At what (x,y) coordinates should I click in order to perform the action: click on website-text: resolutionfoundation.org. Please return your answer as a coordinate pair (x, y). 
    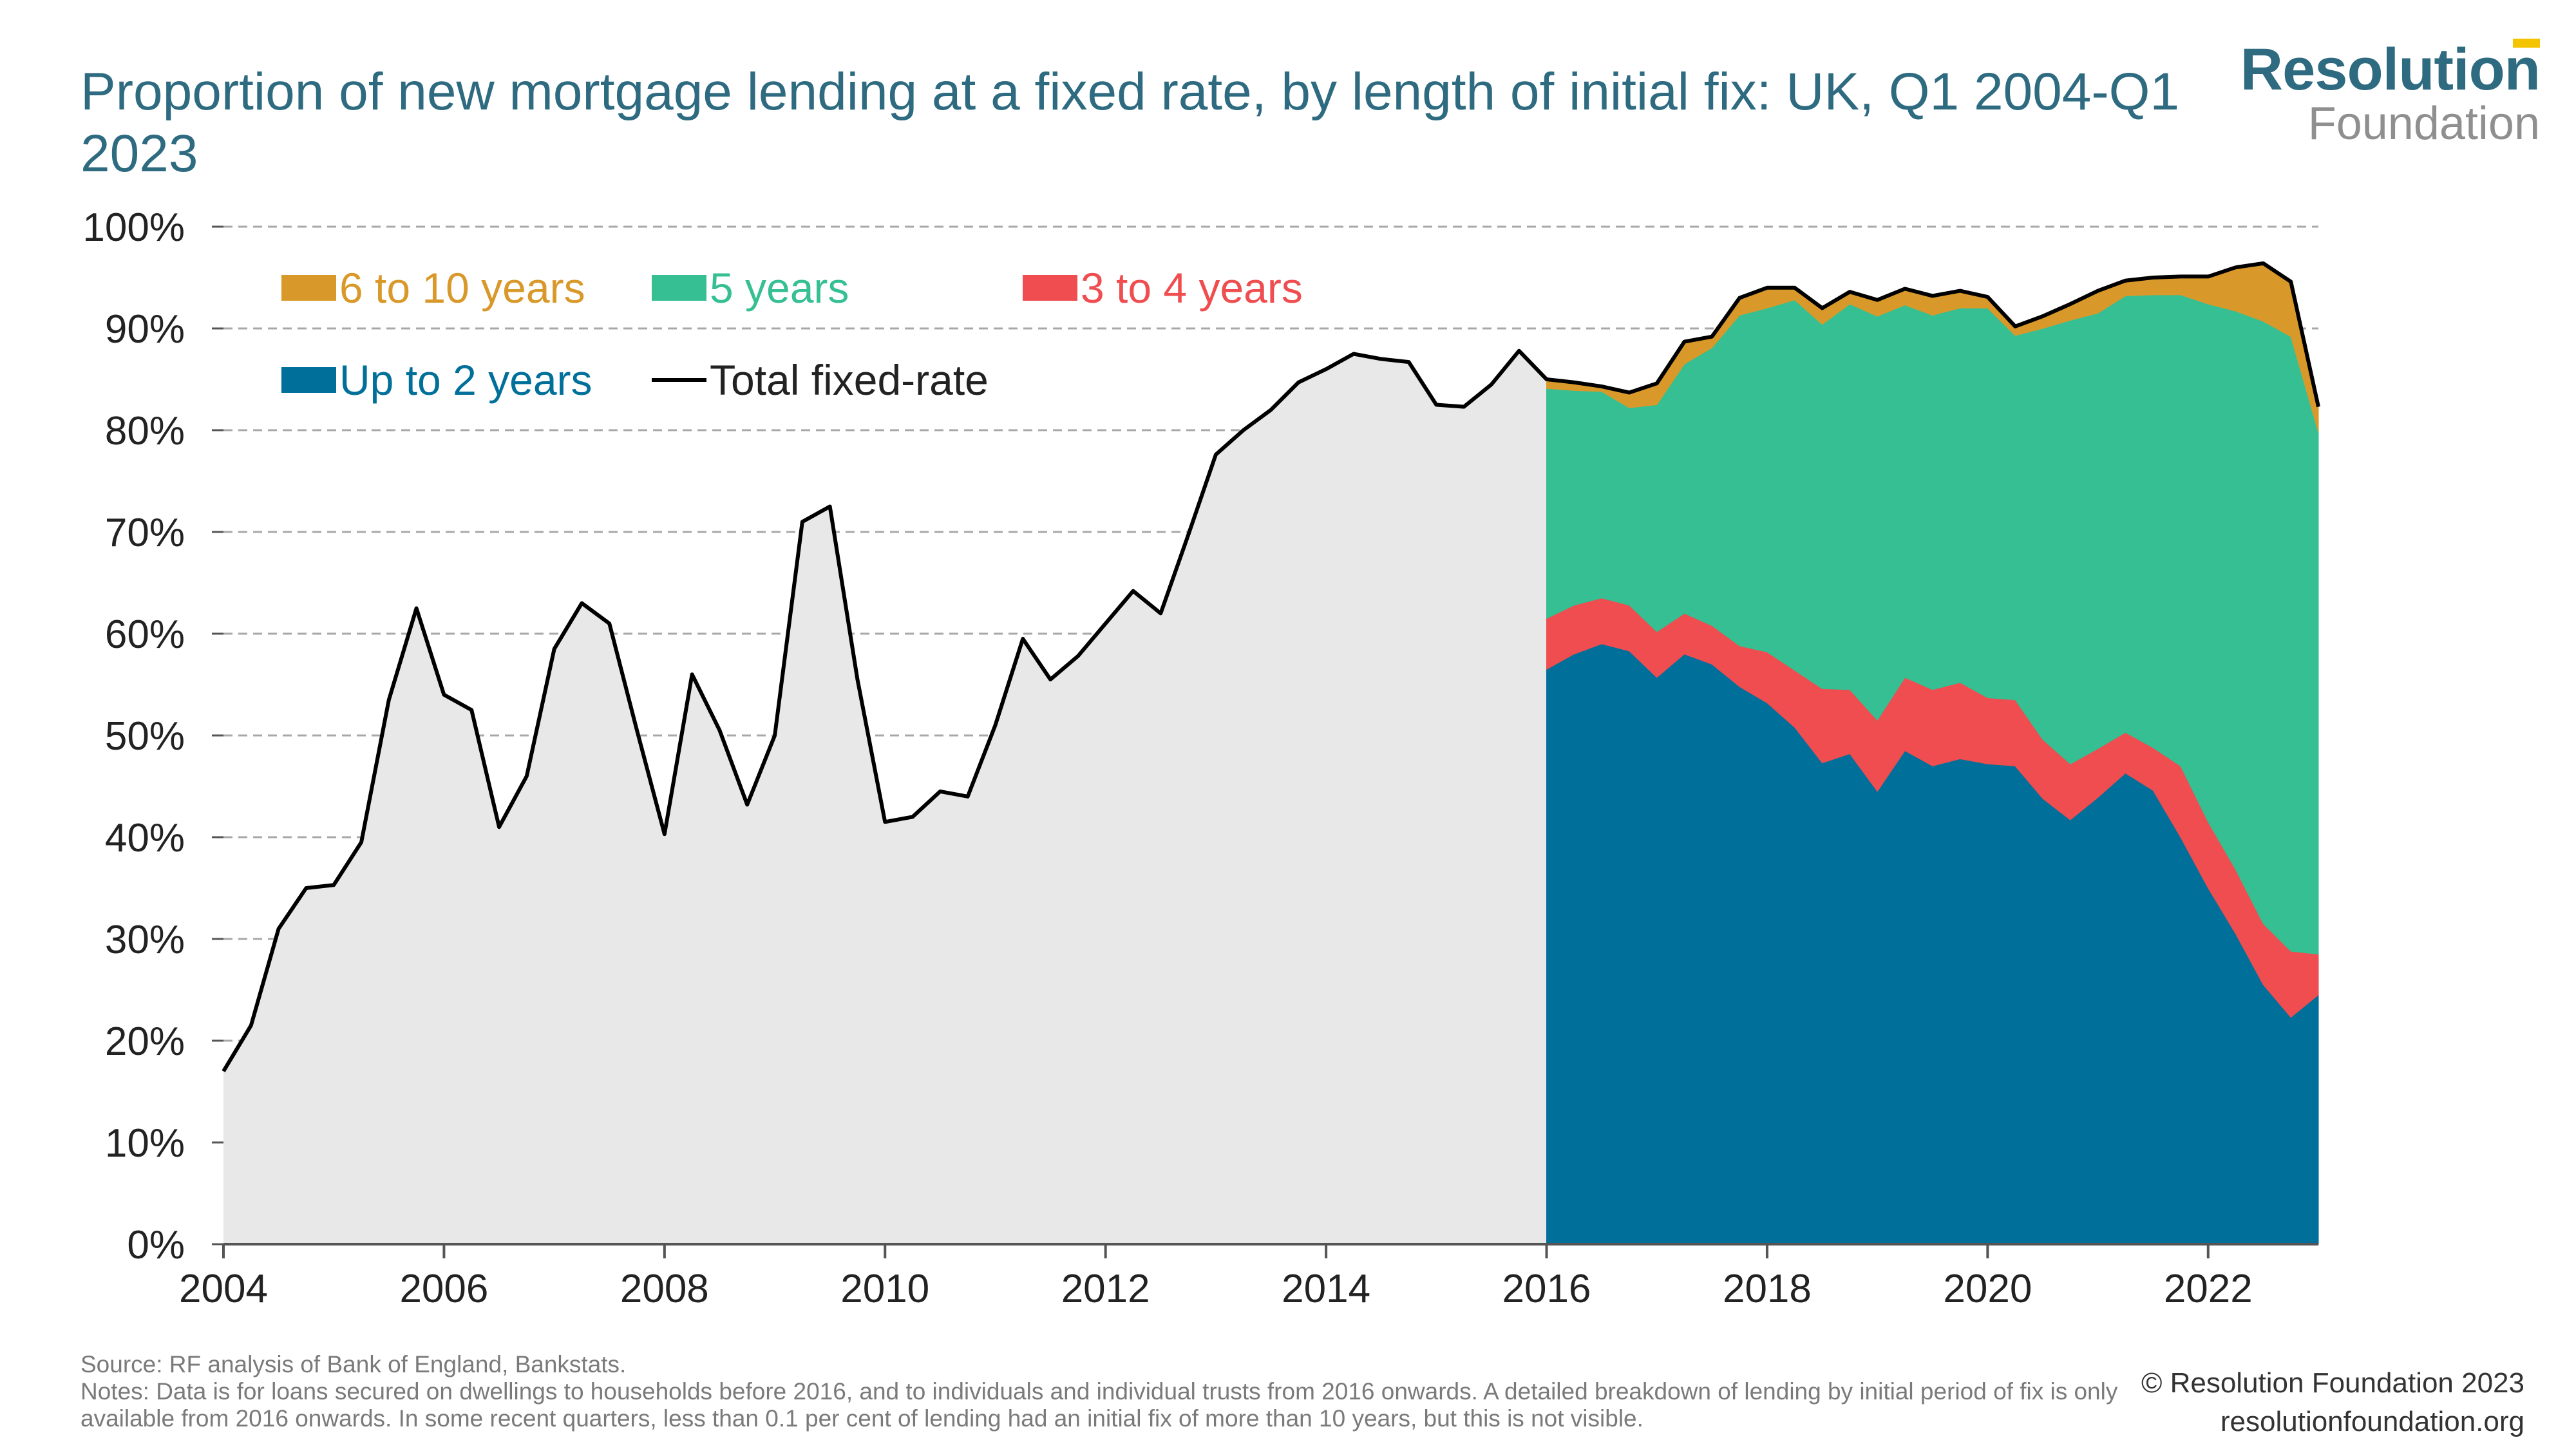
    Looking at the image, I should click on (2372, 1421).